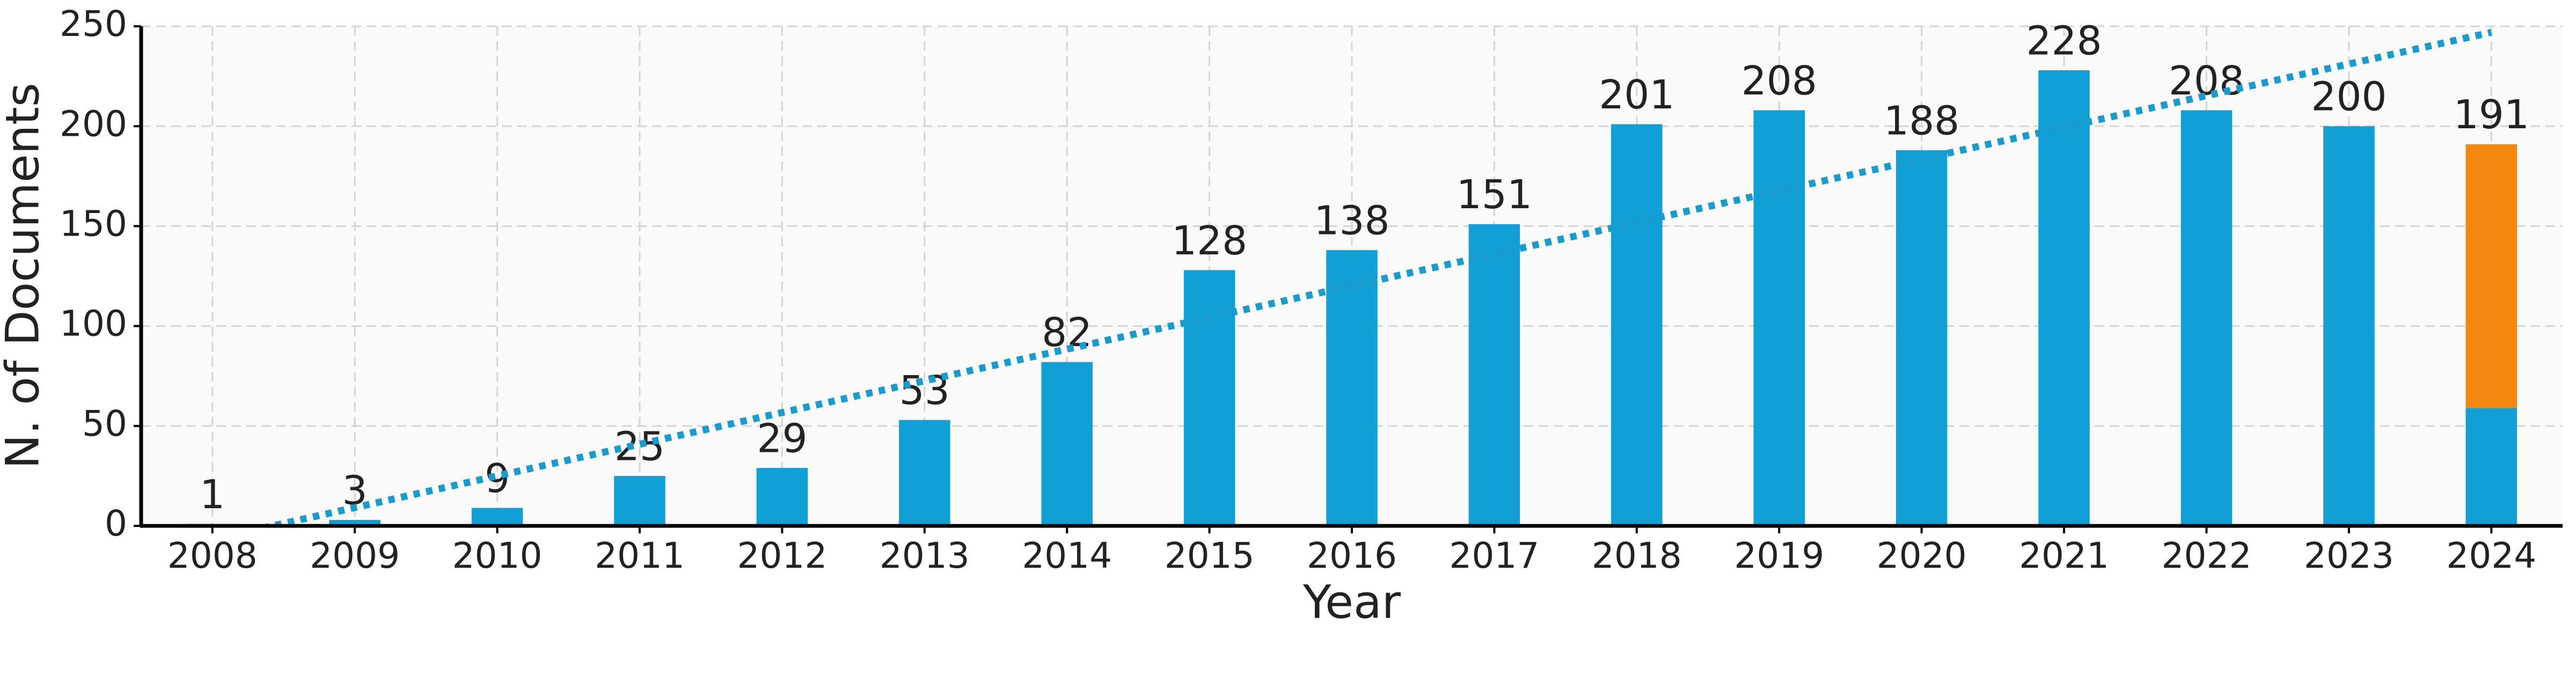 The width and height of the screenshot is (2576, 674). Describe the element at coordinates (1494, 195) in the screenshot. I see `value-label: 151` at that location.